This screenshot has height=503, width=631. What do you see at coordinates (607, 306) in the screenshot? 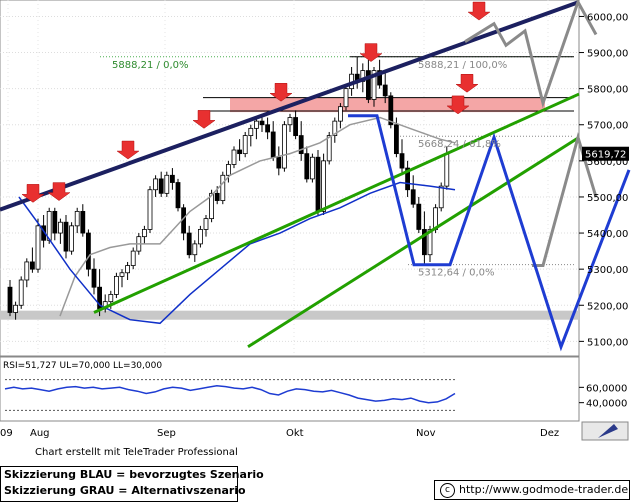
I see `y-tick-label: 5200,00` at bounding box center [607, 306].